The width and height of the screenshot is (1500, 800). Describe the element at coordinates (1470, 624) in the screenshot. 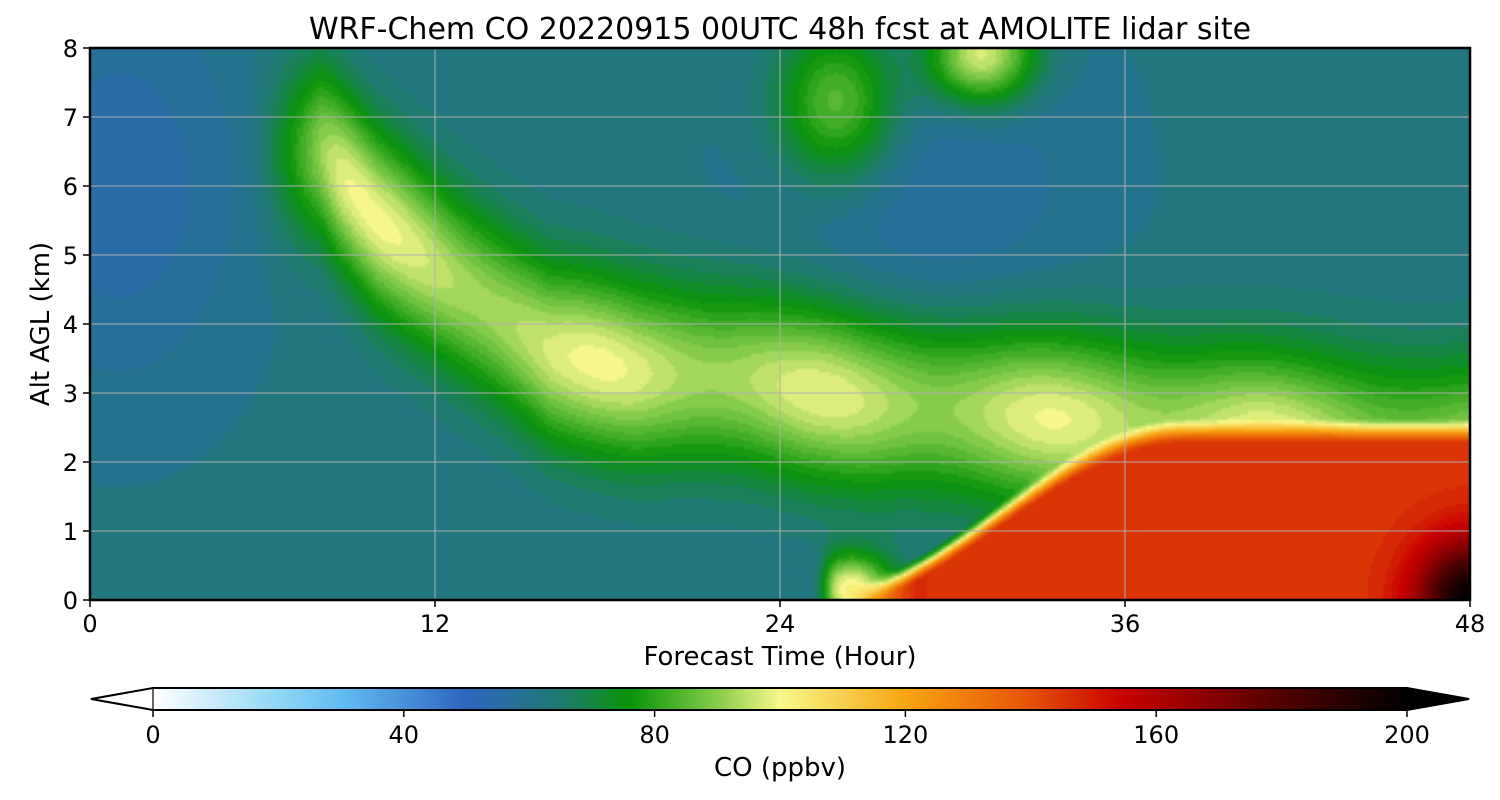

I see `x-tick-label: 48` at that location.